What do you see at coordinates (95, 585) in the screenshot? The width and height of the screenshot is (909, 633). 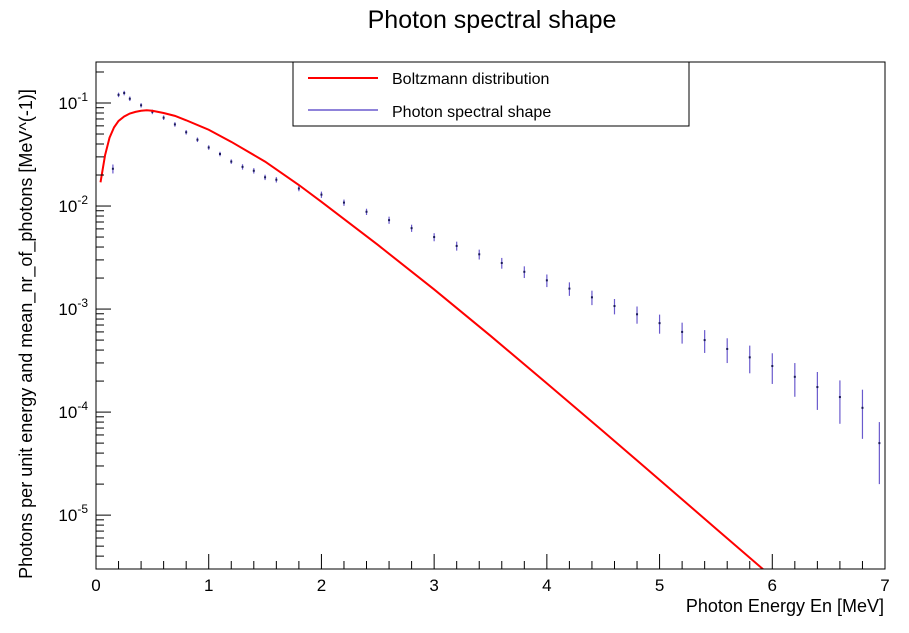 I see `x-tick-label: 0` at bounding box center [95, 585].